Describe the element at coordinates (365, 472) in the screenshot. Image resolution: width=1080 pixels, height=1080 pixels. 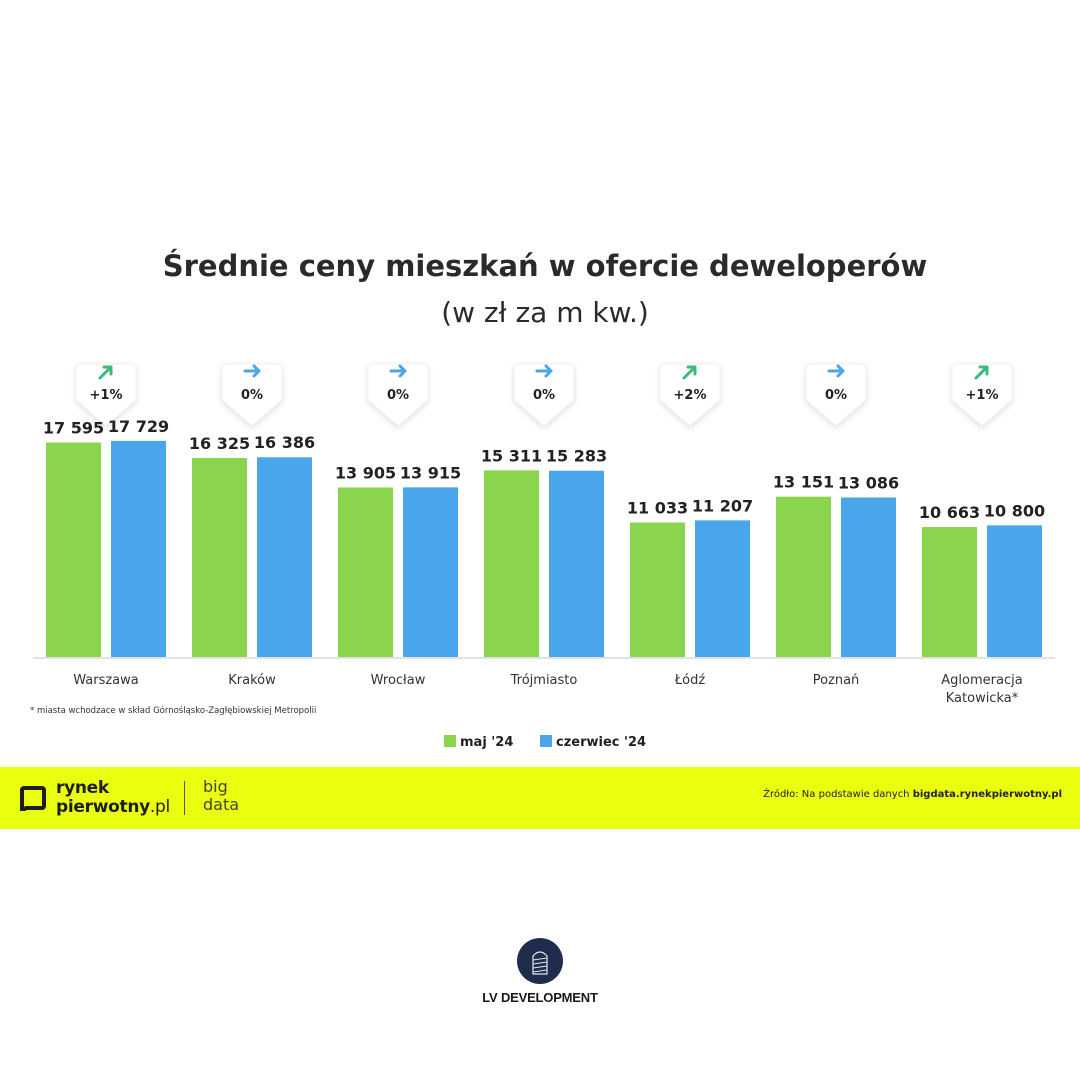
I see `value-label-maj-2: 13 905` at that location.